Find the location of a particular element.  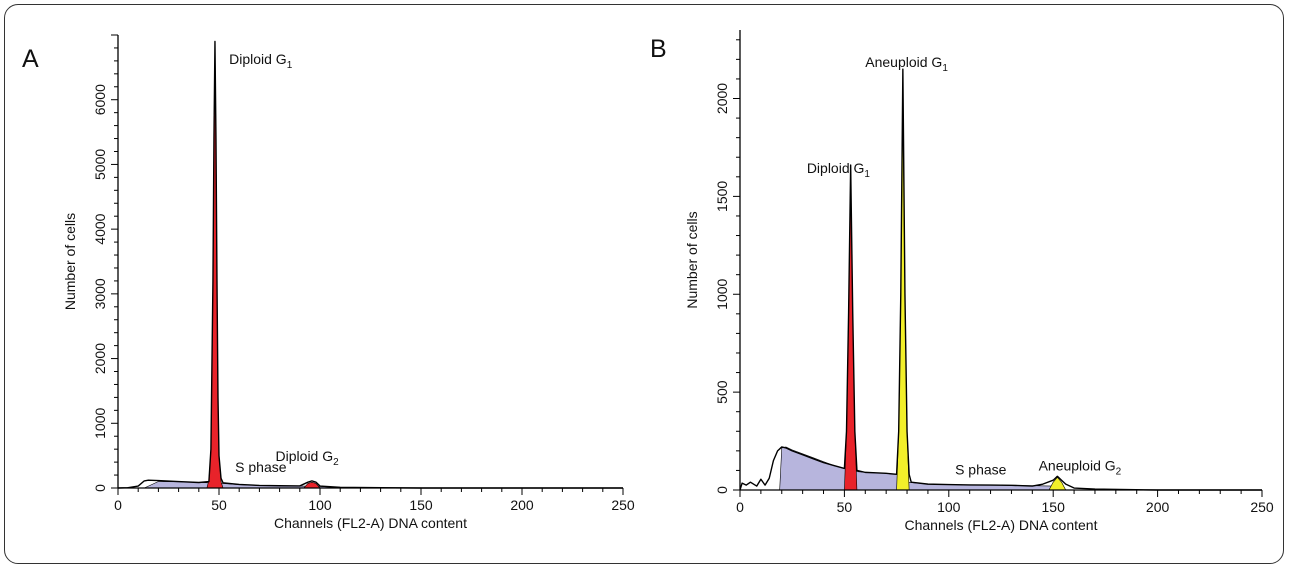

series-fill-aneuploid-g2 is located at coordinates (1057, 483).